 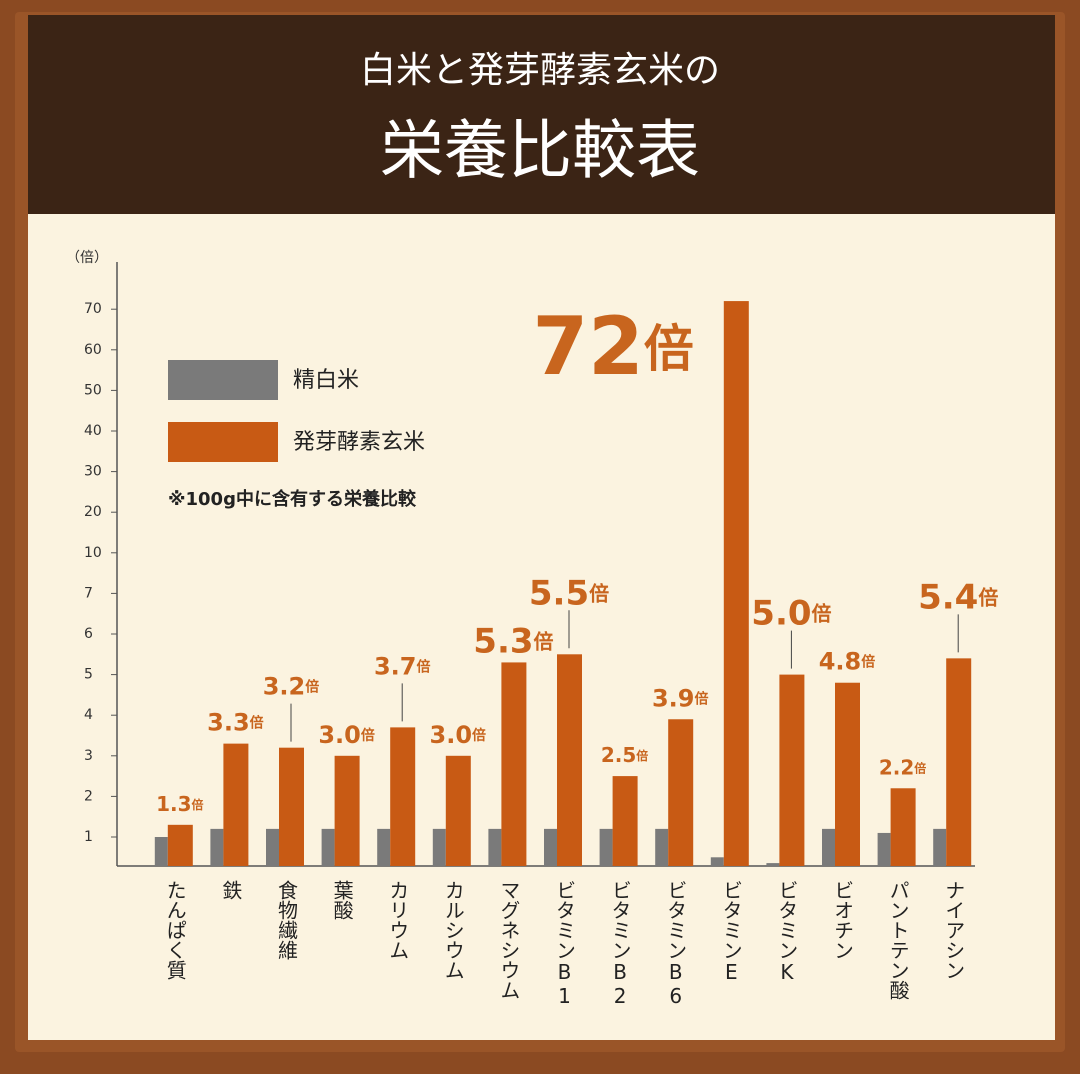 I want to click on x-tick-label: ビタミンB1, so click(x=565, y=944).